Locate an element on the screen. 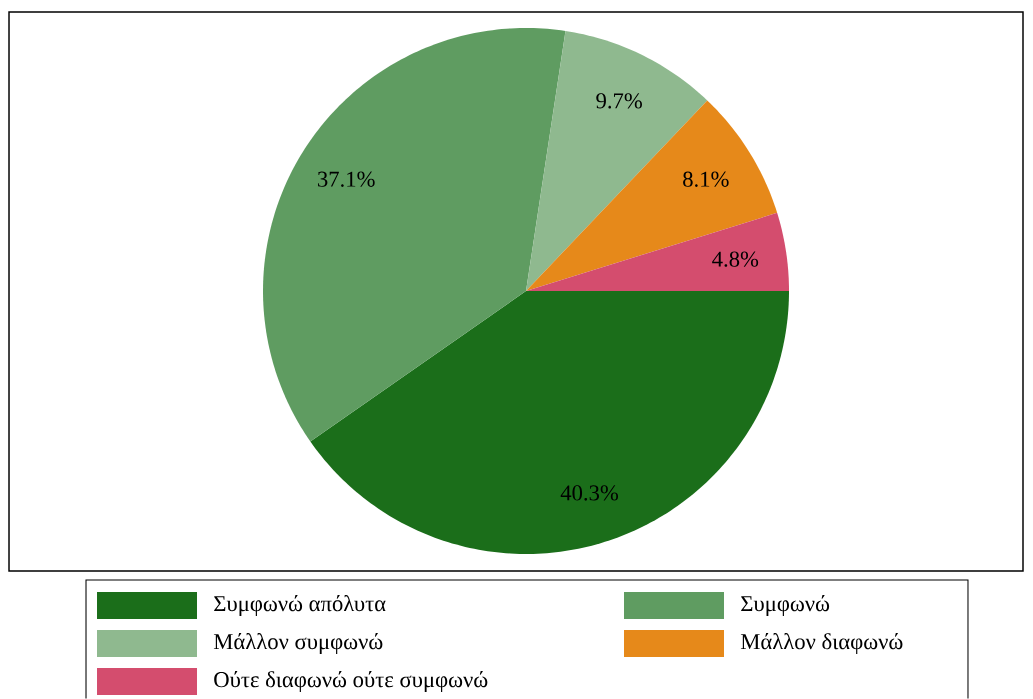 Image resolution: width=1033 pixels, height=699 pixels. legend-label: Ούτε διαφωνώ ούτε συμφωνώ is located at coordinates (351, 681).